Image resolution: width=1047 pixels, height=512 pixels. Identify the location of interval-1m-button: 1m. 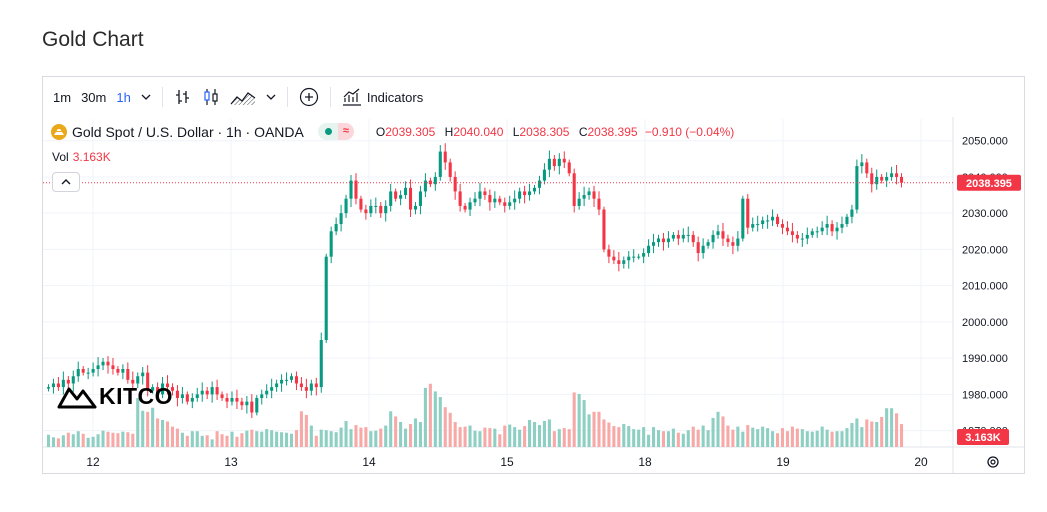
(62, 97).